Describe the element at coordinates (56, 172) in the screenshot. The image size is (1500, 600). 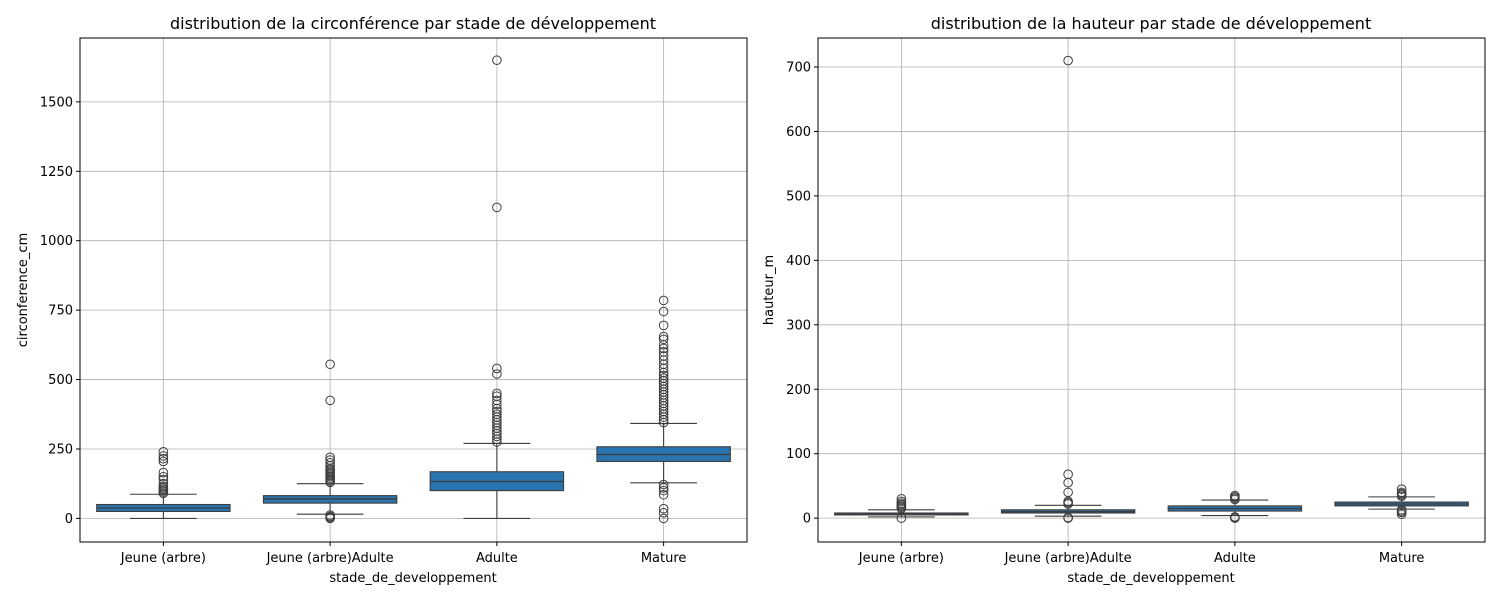
I see `y-tick-label: 1250` at that location.